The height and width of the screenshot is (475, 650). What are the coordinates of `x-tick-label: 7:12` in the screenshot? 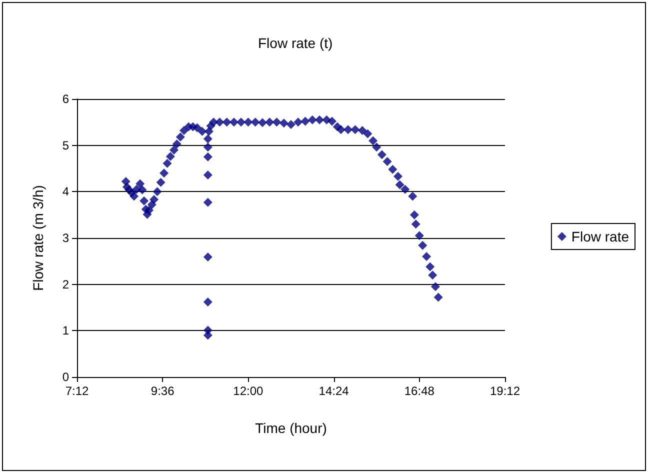 It's located at (77, 391).